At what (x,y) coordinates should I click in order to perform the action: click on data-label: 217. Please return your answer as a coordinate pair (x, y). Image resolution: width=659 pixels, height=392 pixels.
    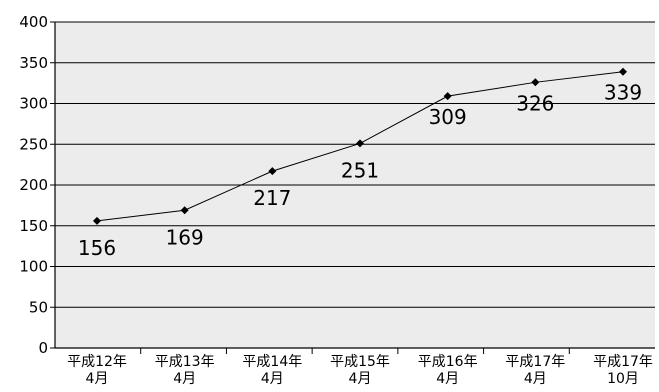
    Looking at the image, I should click on (272, 198).